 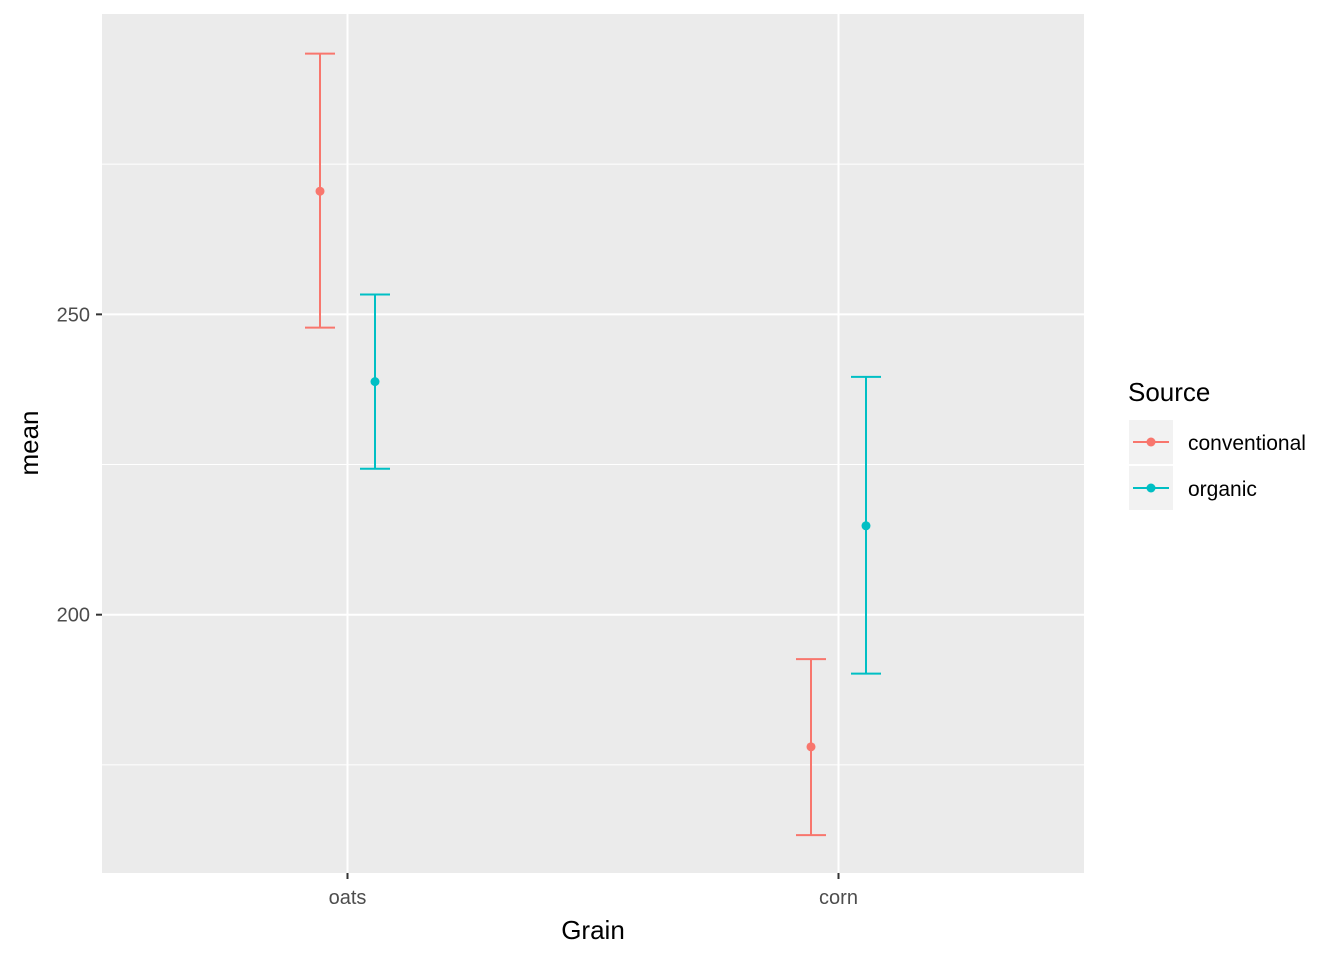 I want to click on errorbar-conventional-corn, so click(x=811, y=747).